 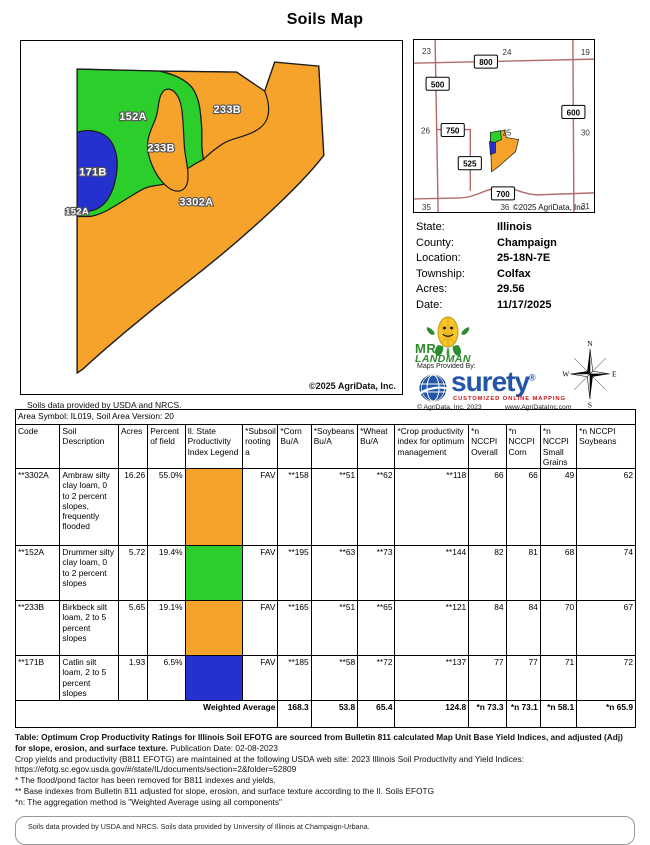 What do you see at coordinates (214, 446) in the screenshot?
I see `col-header-legend: Il. State Productivity Index Legend` at bounding box center [214, 446].